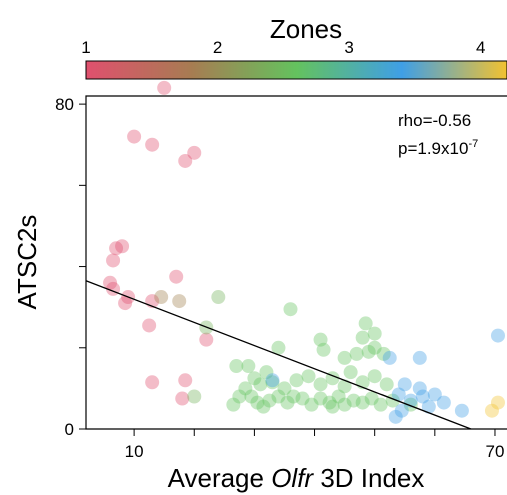 This screenshot has height=495, width=507. I want to click on x-axis-title-suffix: 3D Index, so click(368, 478).